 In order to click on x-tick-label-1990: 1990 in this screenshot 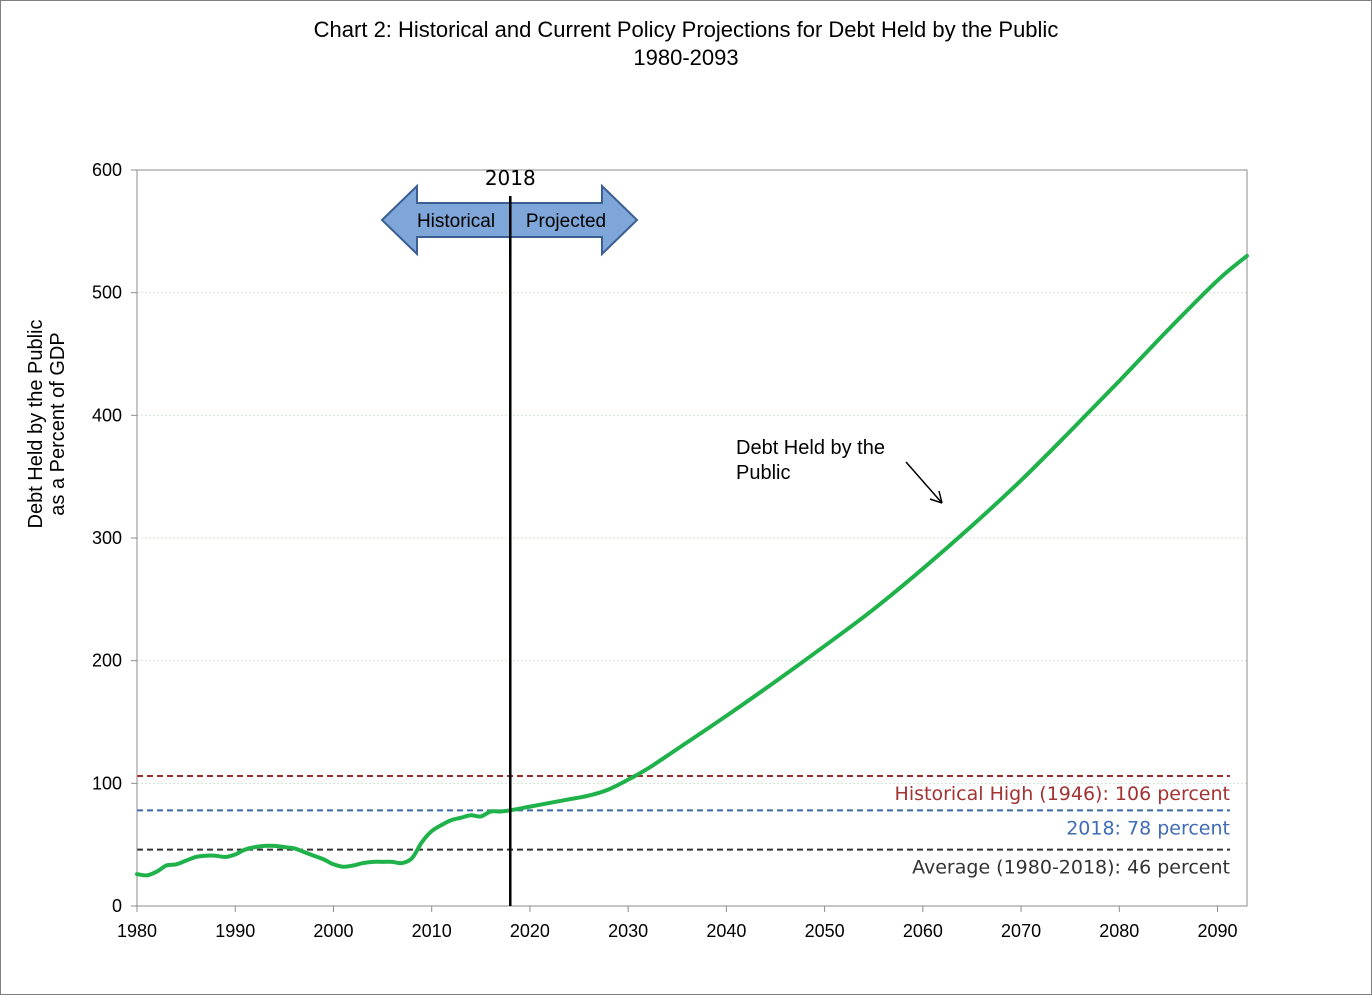, I will do `click(235, 931)`.